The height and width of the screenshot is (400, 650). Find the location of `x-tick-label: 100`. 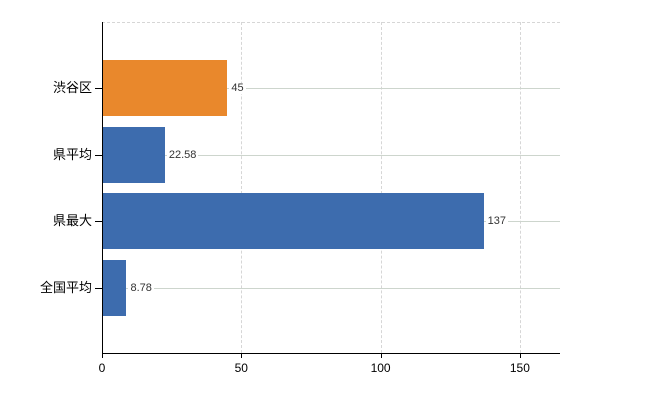

x-tick-label: 100 is located at coordinates (380, 368).